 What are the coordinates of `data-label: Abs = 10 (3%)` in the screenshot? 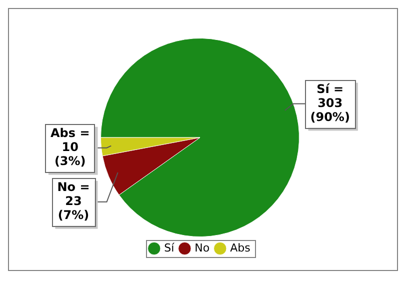 It's located at (70, 147).